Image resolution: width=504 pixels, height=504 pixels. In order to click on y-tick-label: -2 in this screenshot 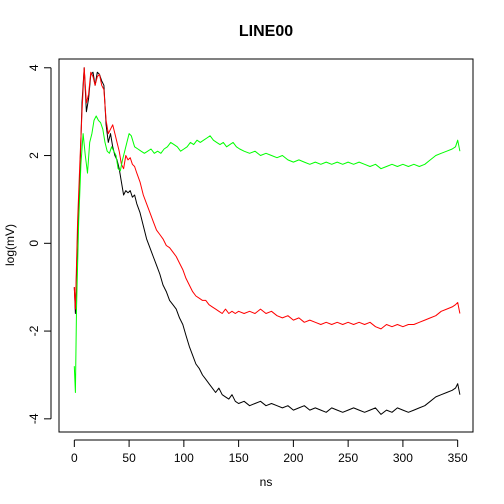, I will do `click(34, 330)`.